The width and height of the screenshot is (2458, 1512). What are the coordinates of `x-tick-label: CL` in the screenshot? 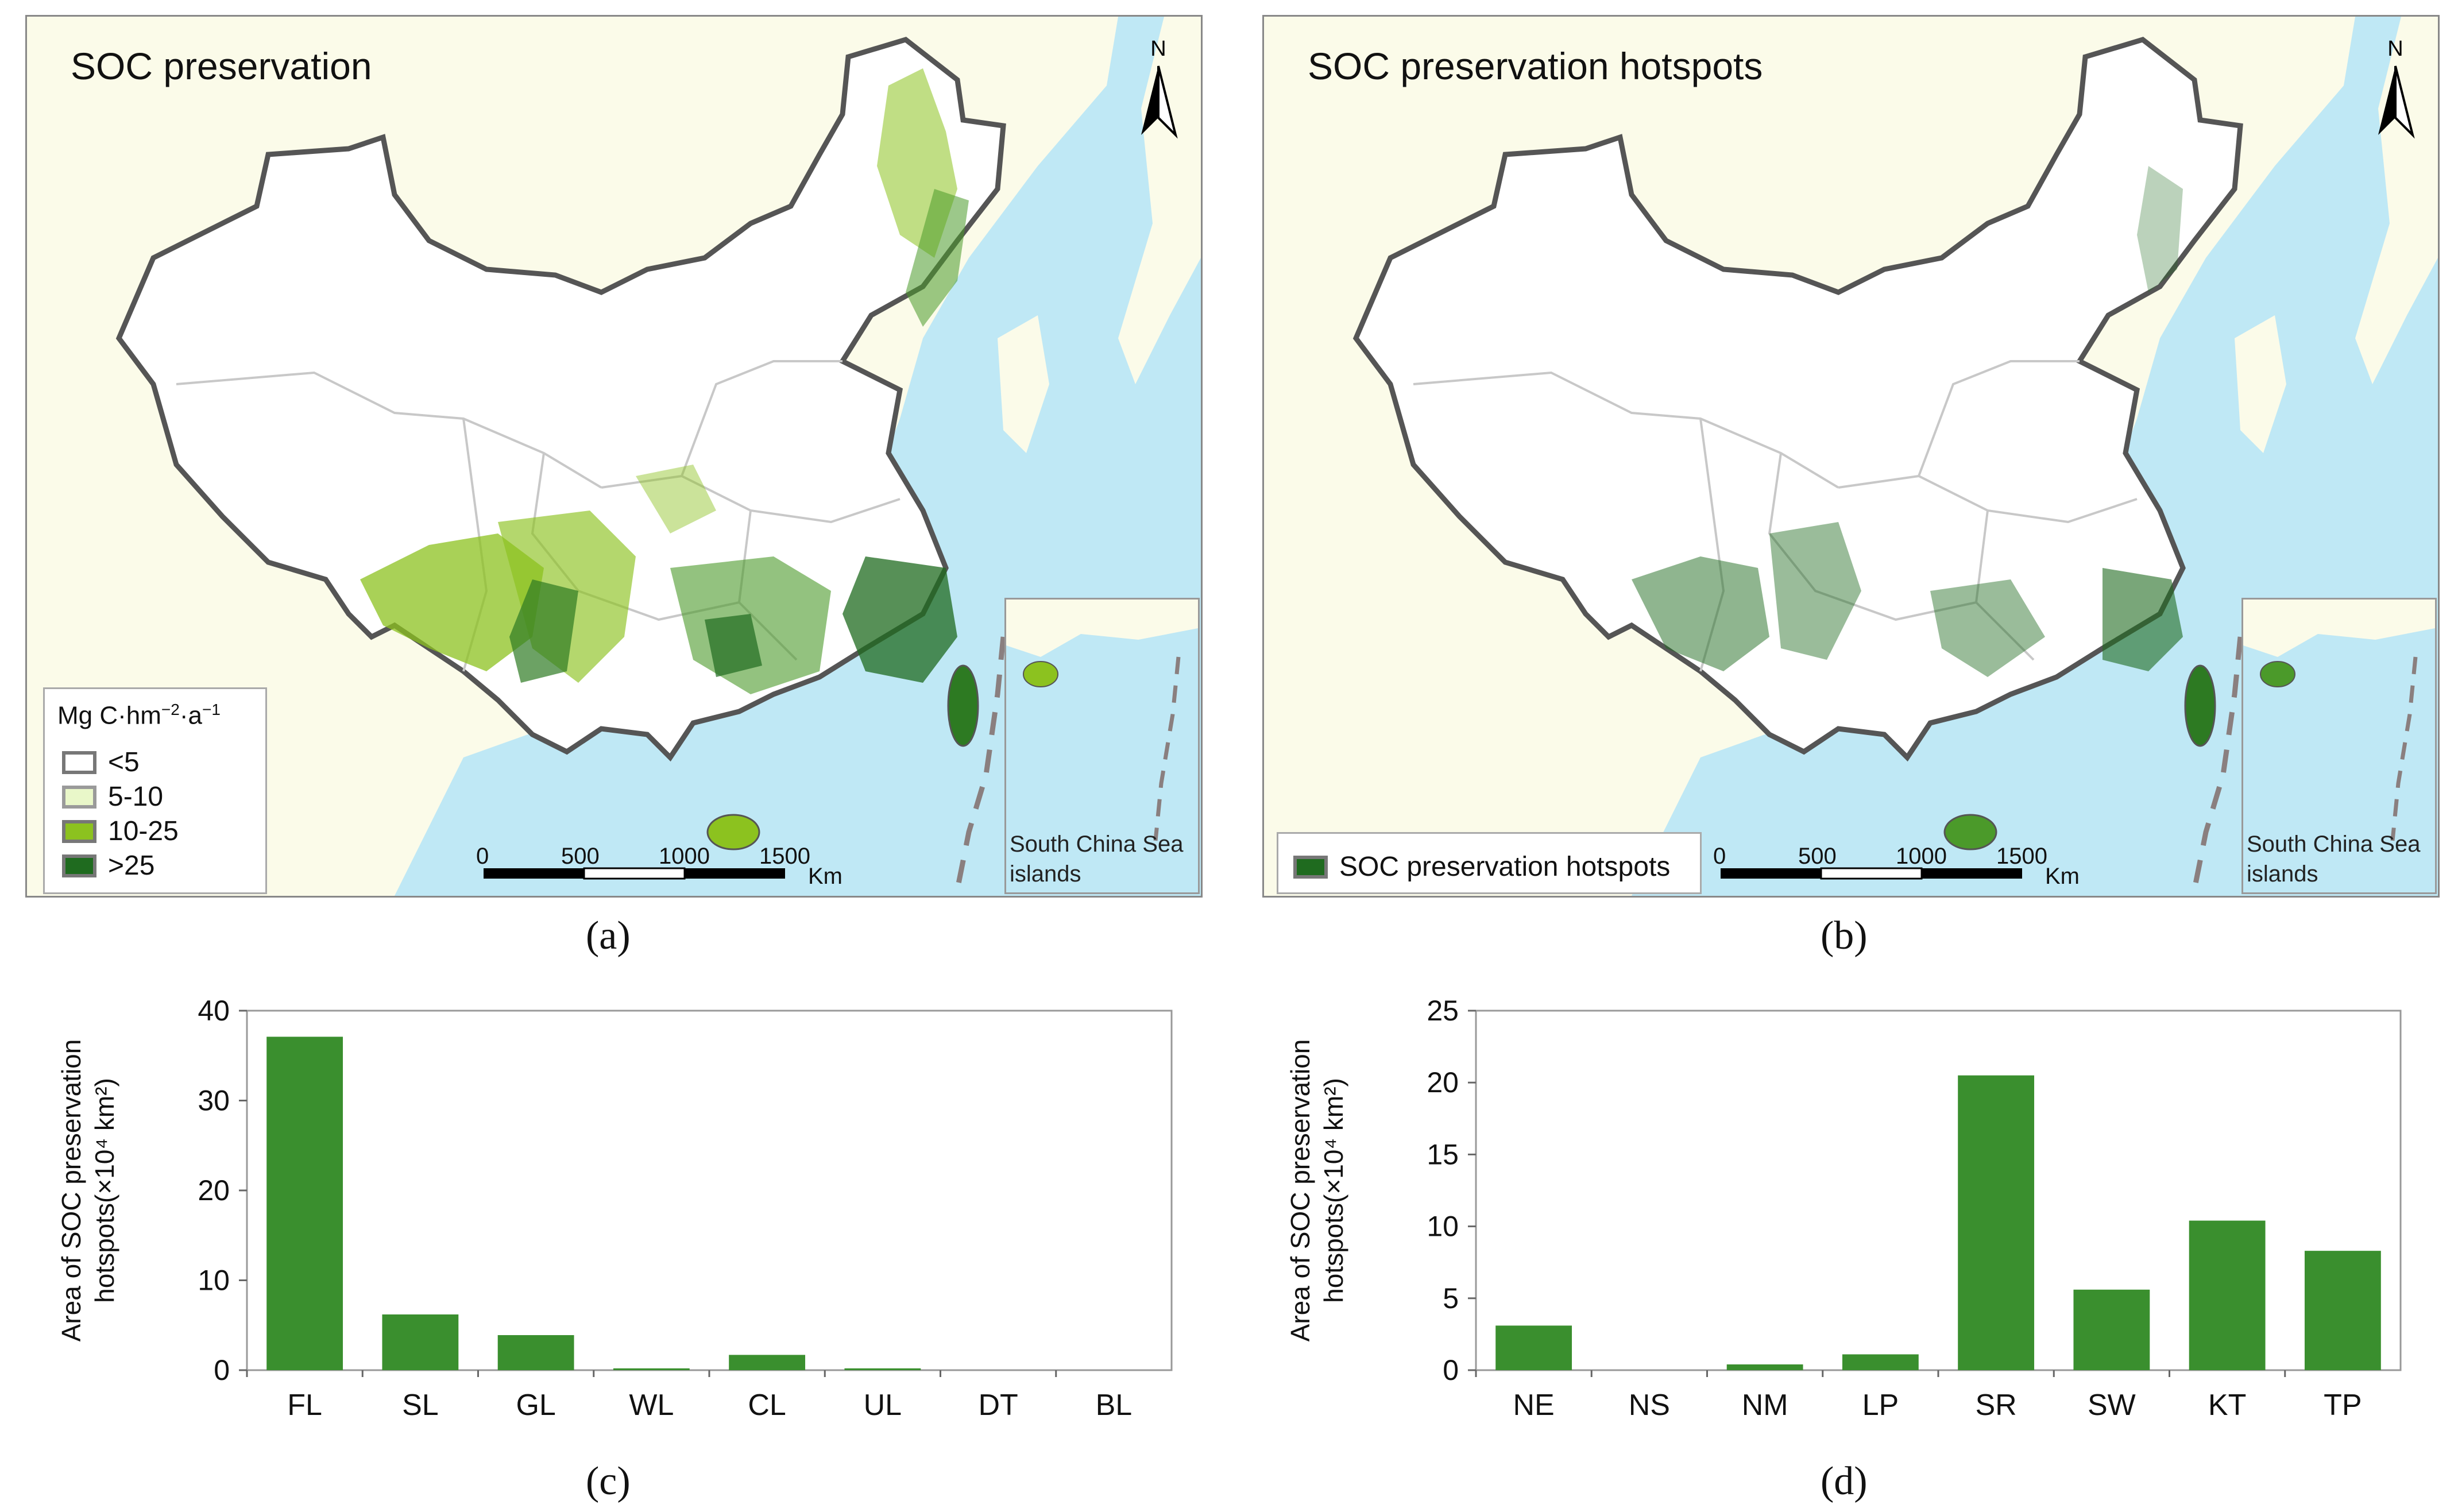 It's located at (767, 1405).